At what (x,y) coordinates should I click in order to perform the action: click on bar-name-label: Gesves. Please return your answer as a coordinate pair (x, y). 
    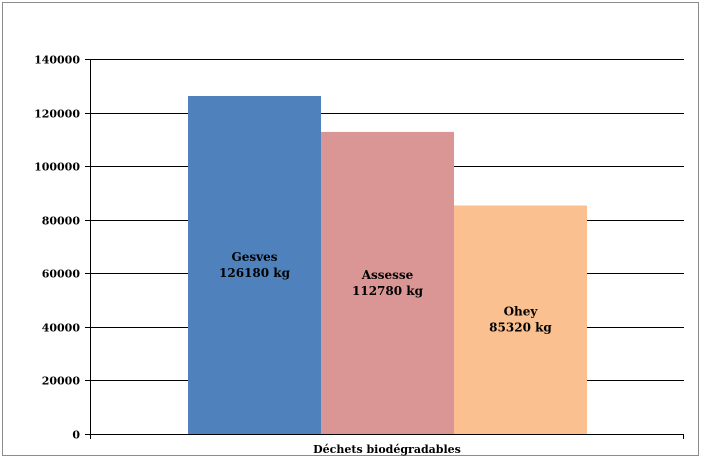
    Looking at the image, I should click on (254, 257).